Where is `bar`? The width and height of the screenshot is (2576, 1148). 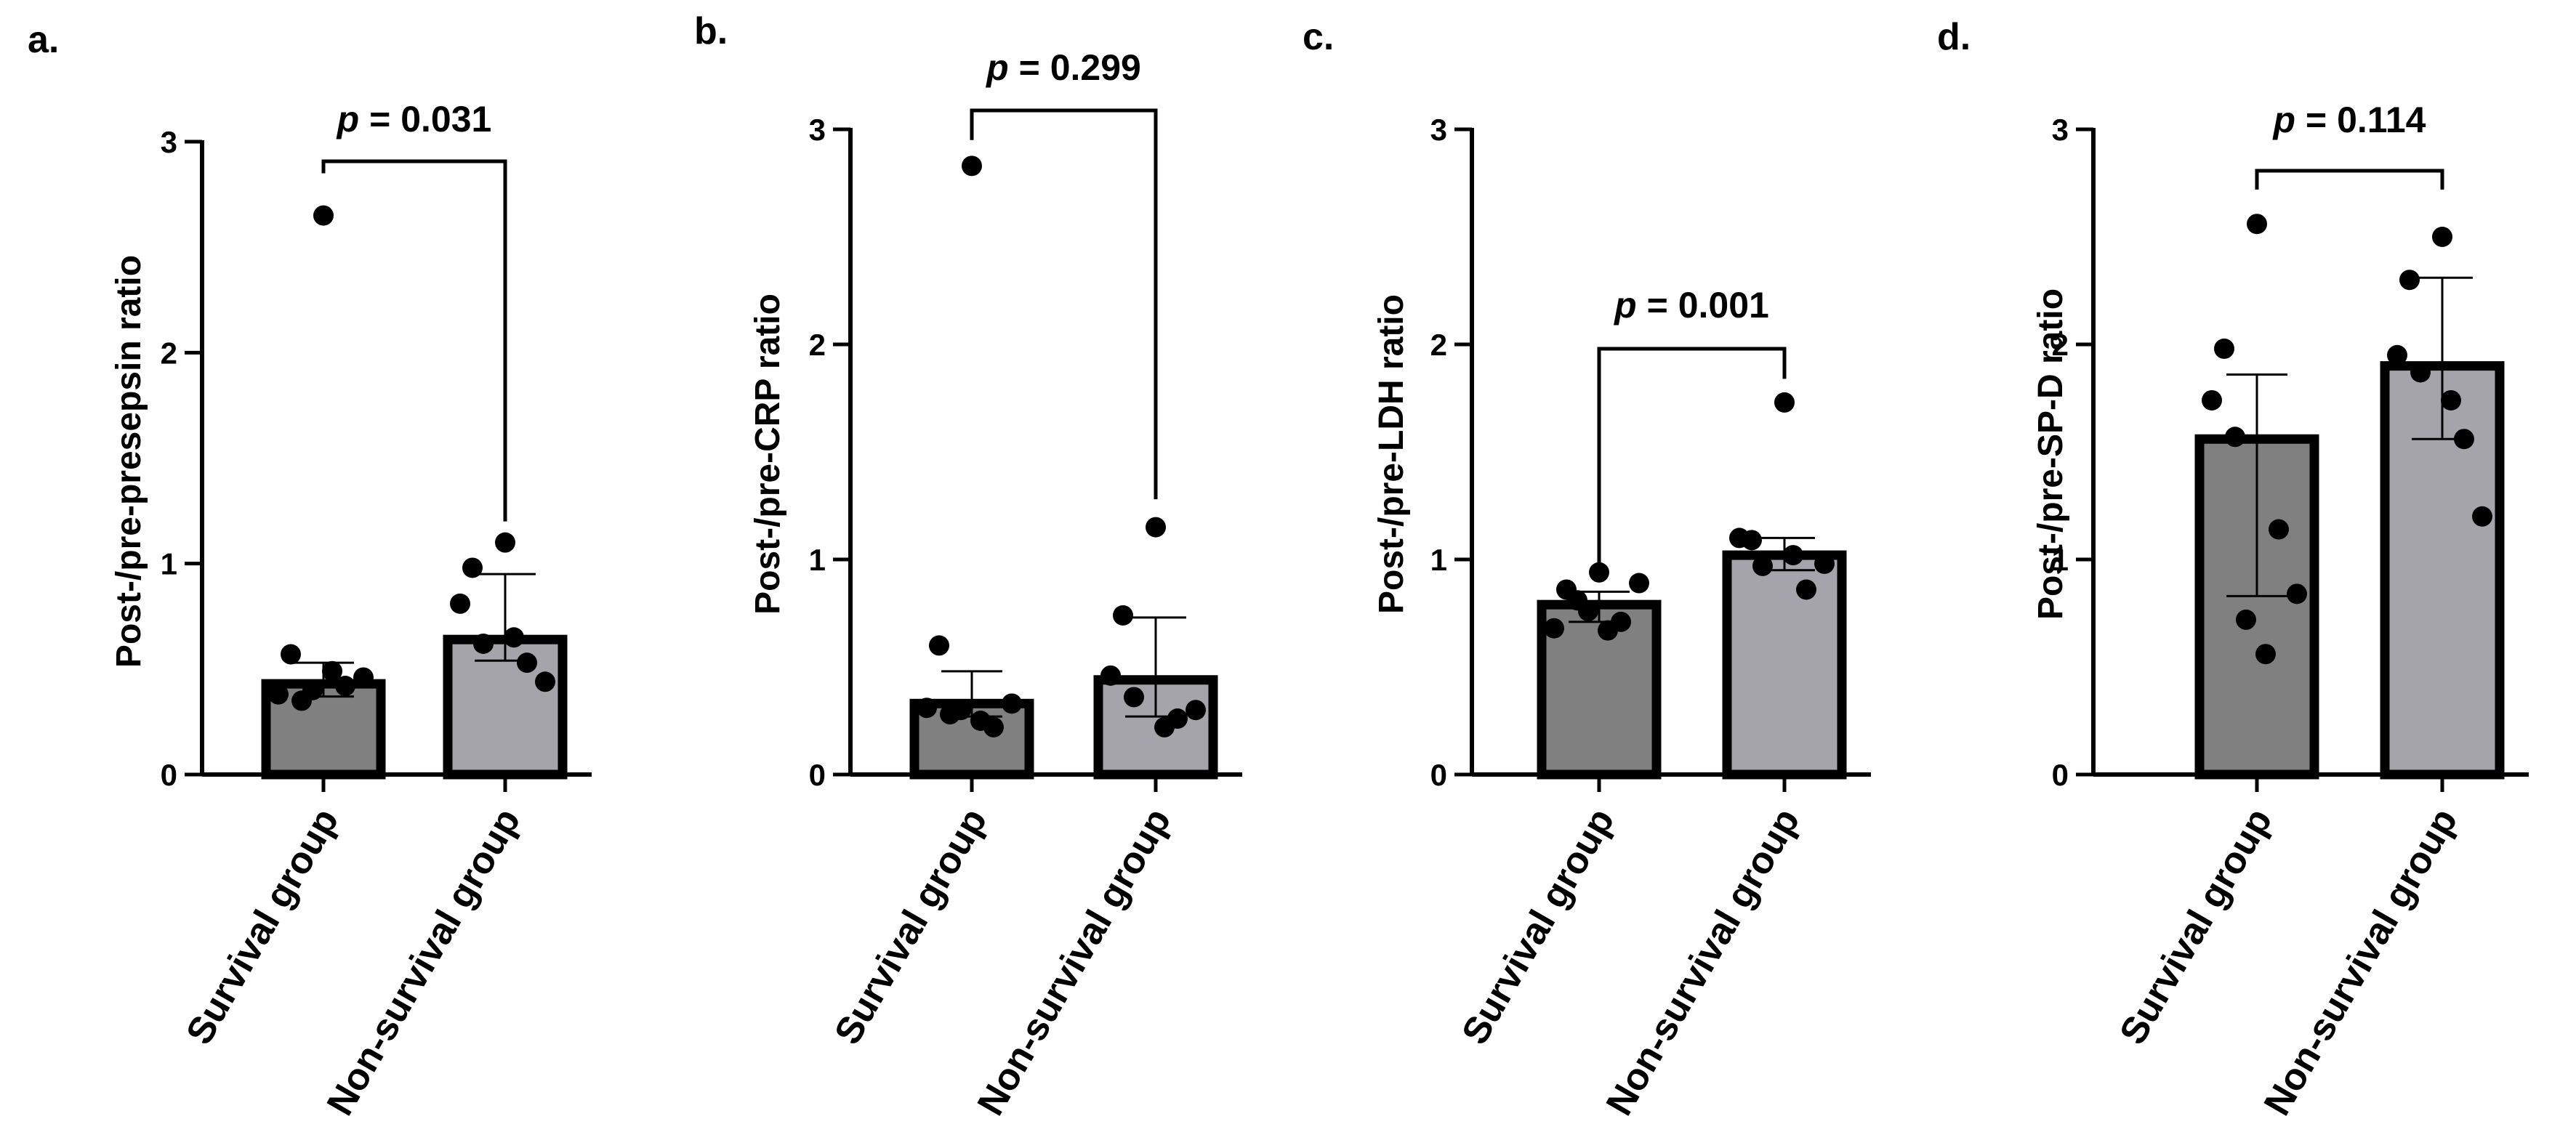
bar is located at coordinates (1784, 665).